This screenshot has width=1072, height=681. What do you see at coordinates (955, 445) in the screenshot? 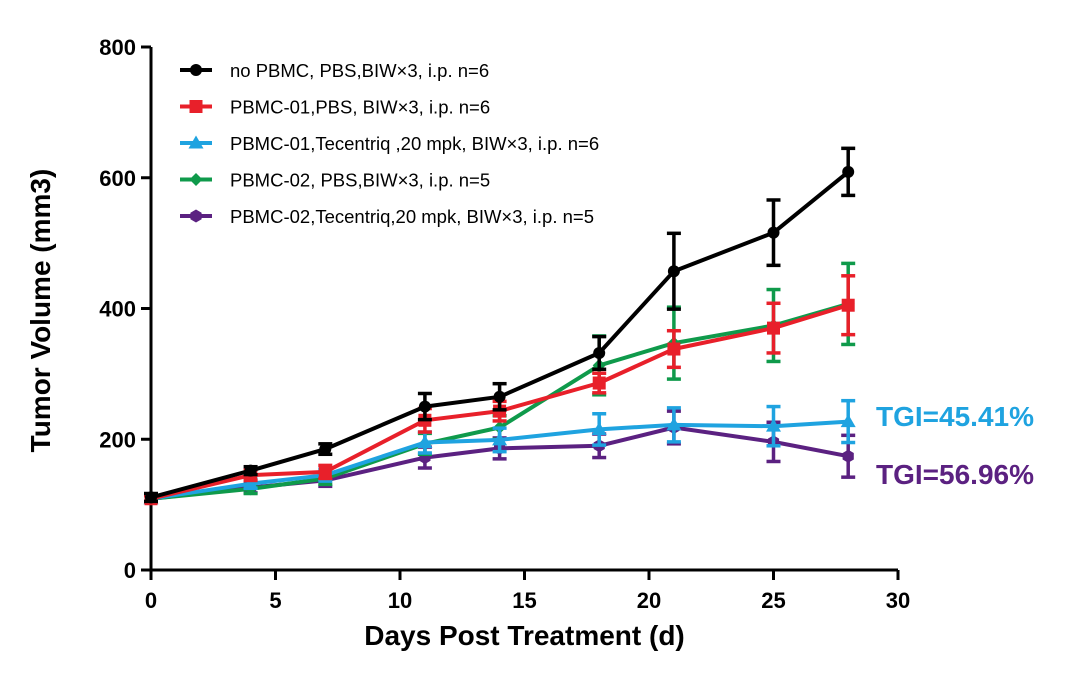
I see `annotations: TGI=45.41% TGI=56.96%` at bounding box center [955, 445].